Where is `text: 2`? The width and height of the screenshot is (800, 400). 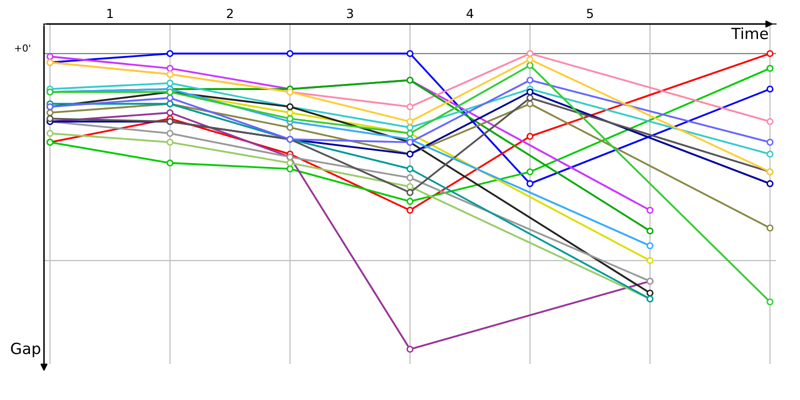 text: 2 is located at coordinates (229, 13).